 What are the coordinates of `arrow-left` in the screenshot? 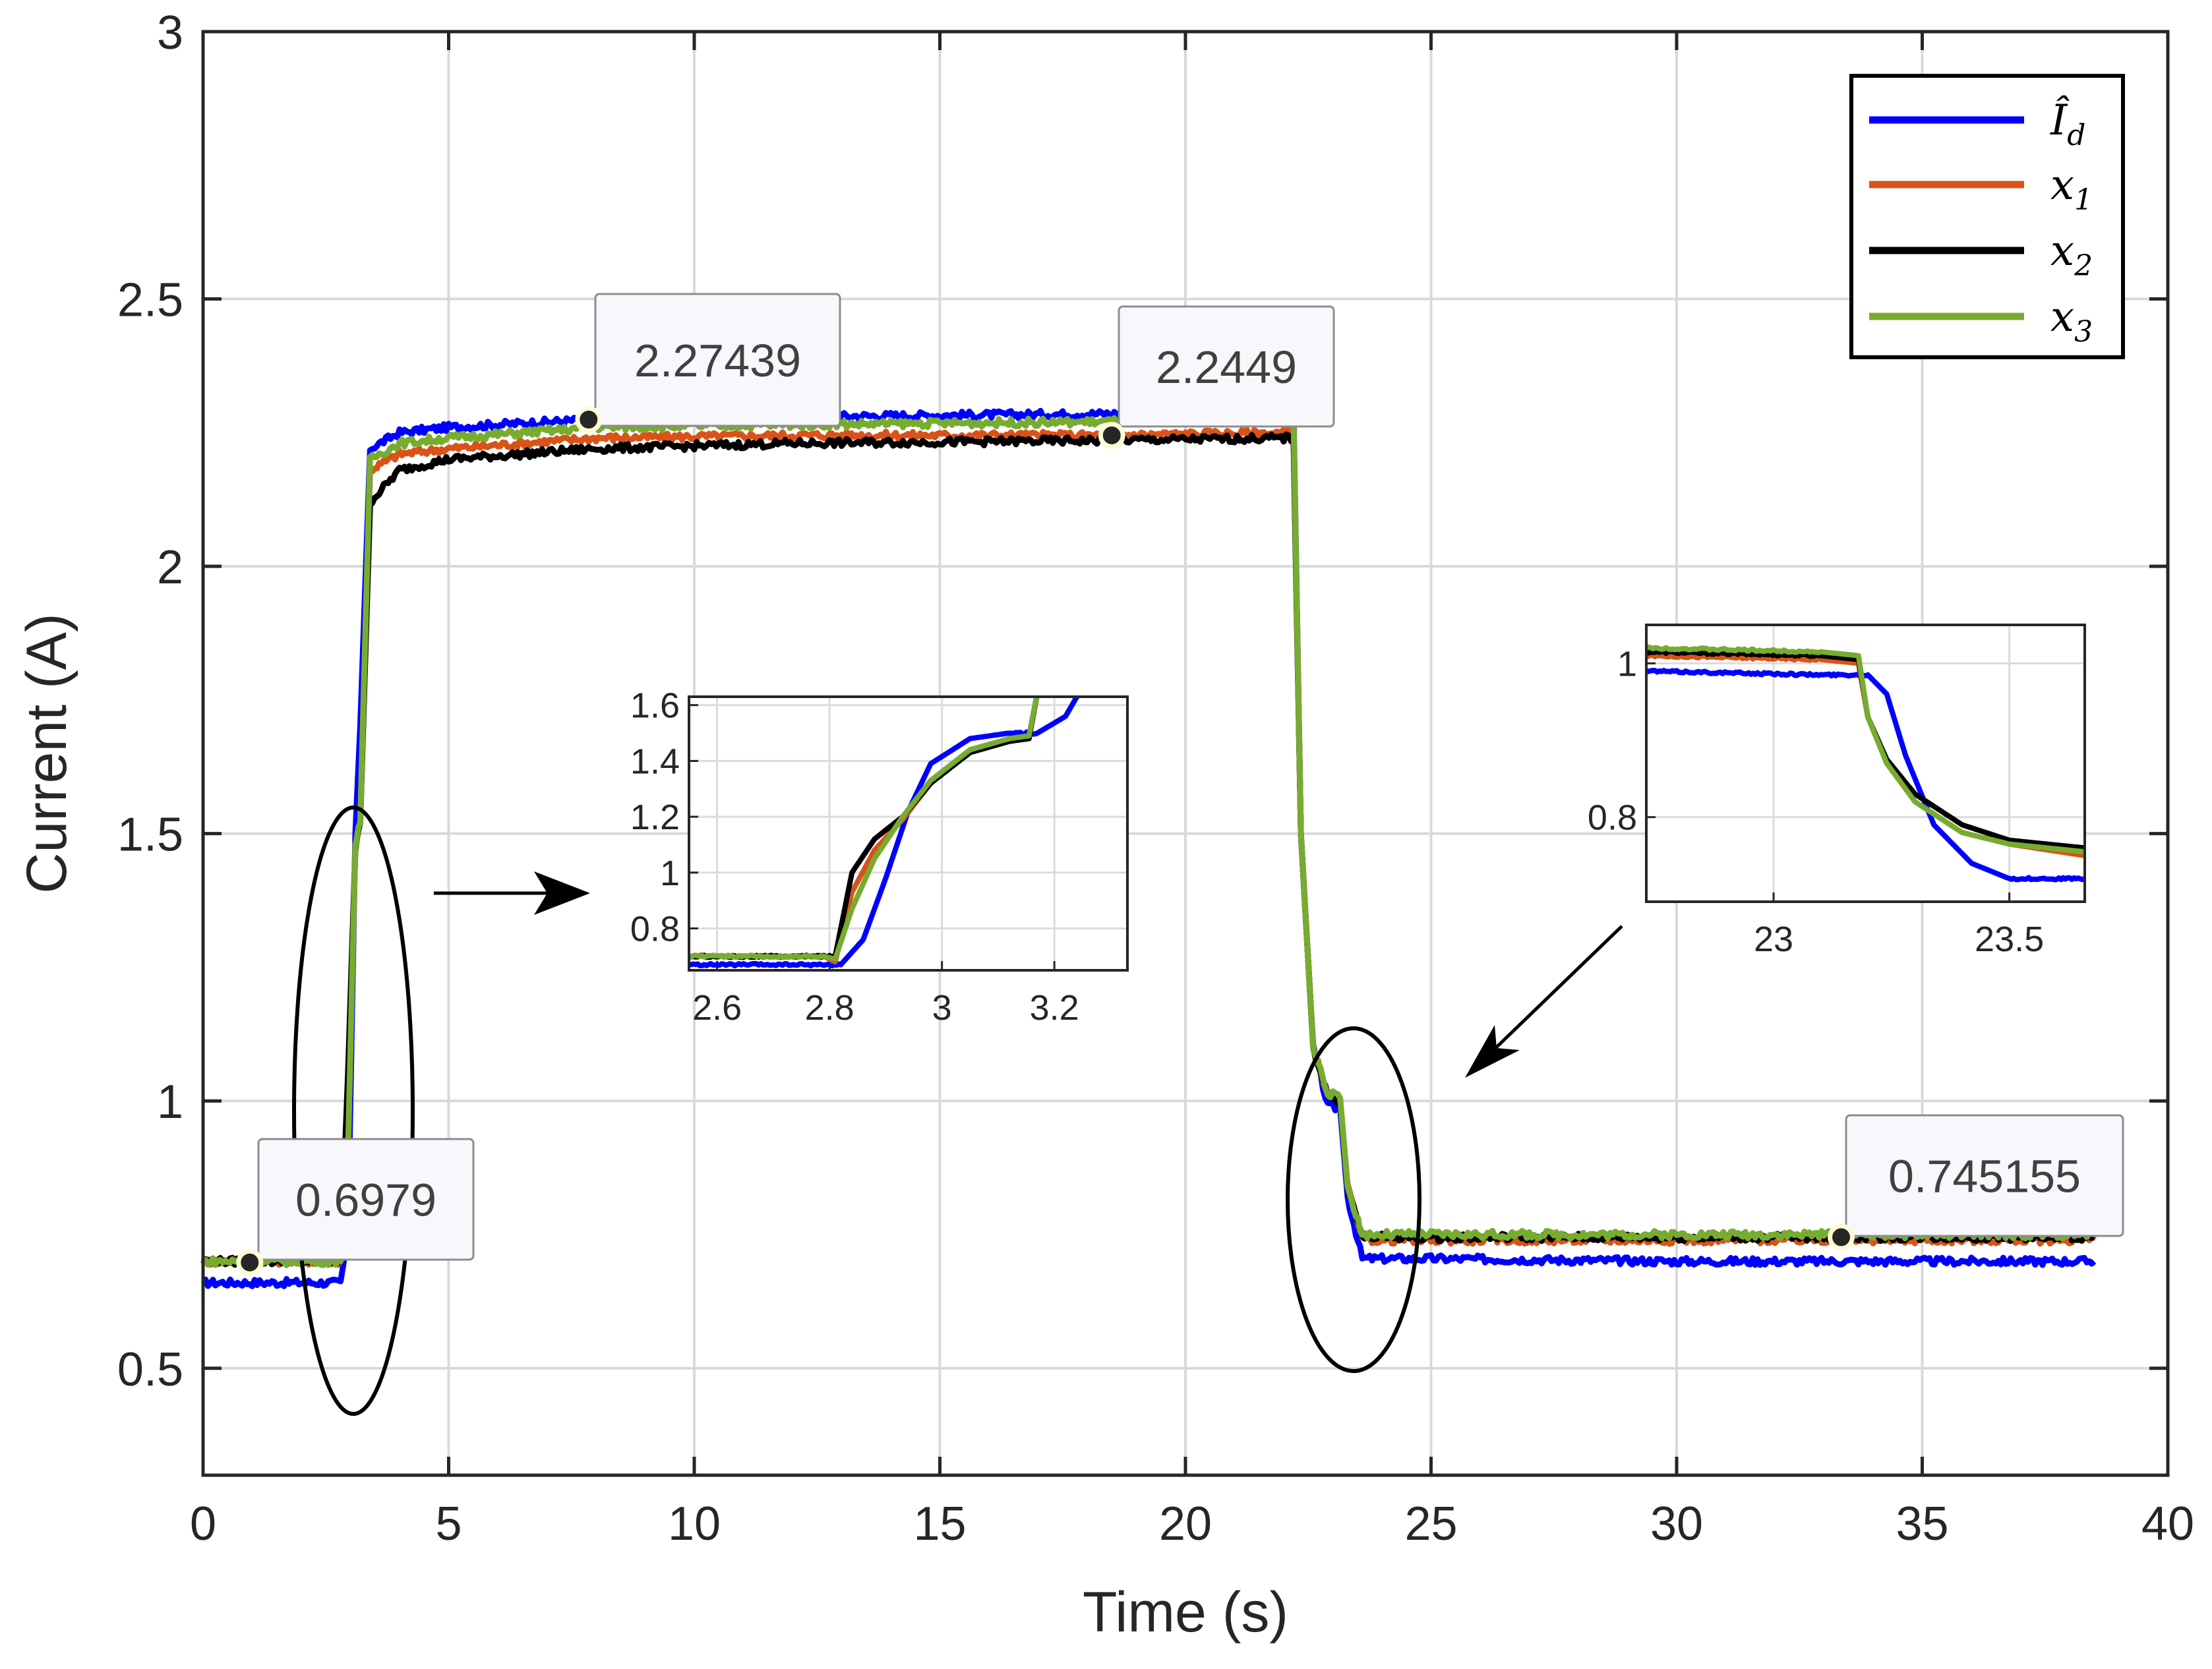 It's located at (512, 893).